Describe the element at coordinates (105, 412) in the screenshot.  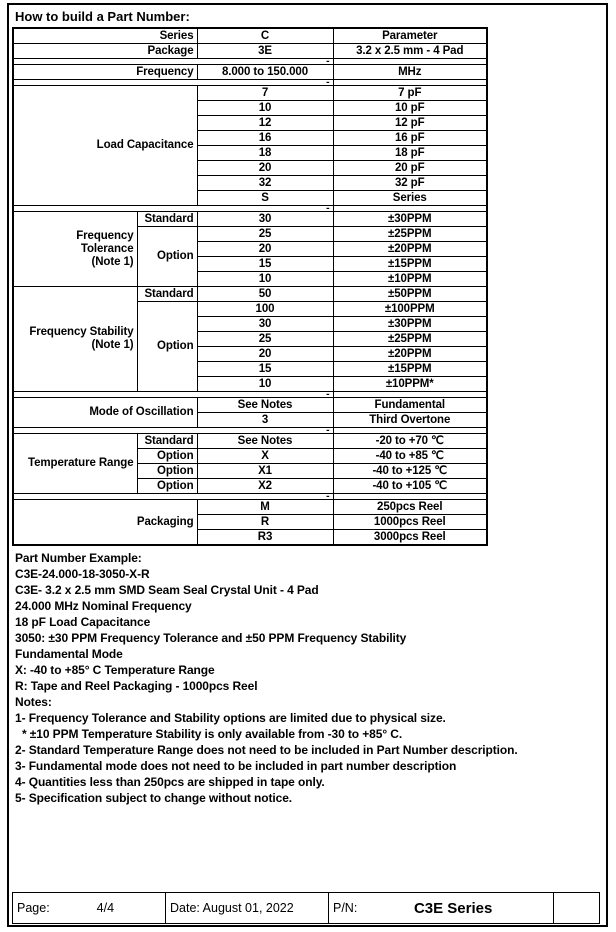
I see `mode-of-oscillation-label: Mode of Oscillation` at that location.